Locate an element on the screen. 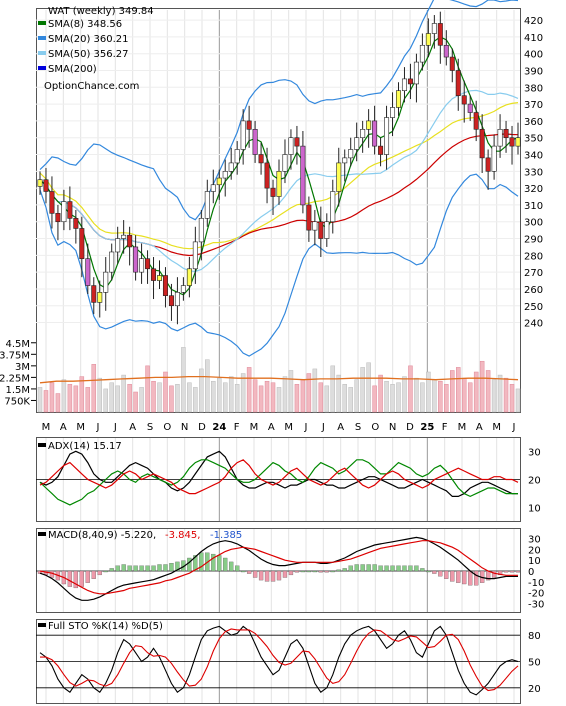 The width and height of the screenshot is (566, 706). x-tick-label: O is located at coordinates (375, 427).